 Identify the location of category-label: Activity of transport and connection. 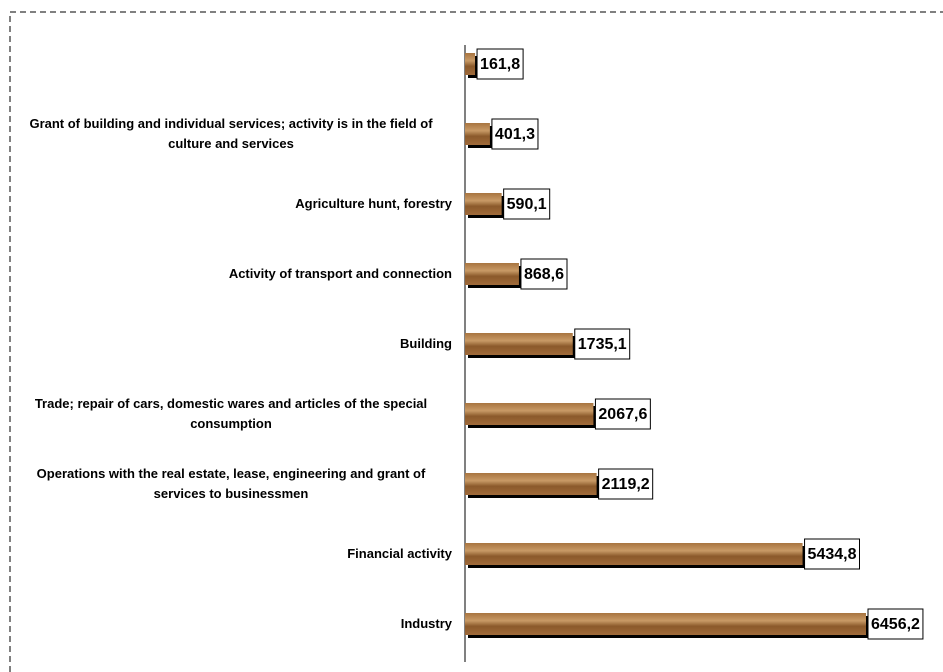
(231, 274).